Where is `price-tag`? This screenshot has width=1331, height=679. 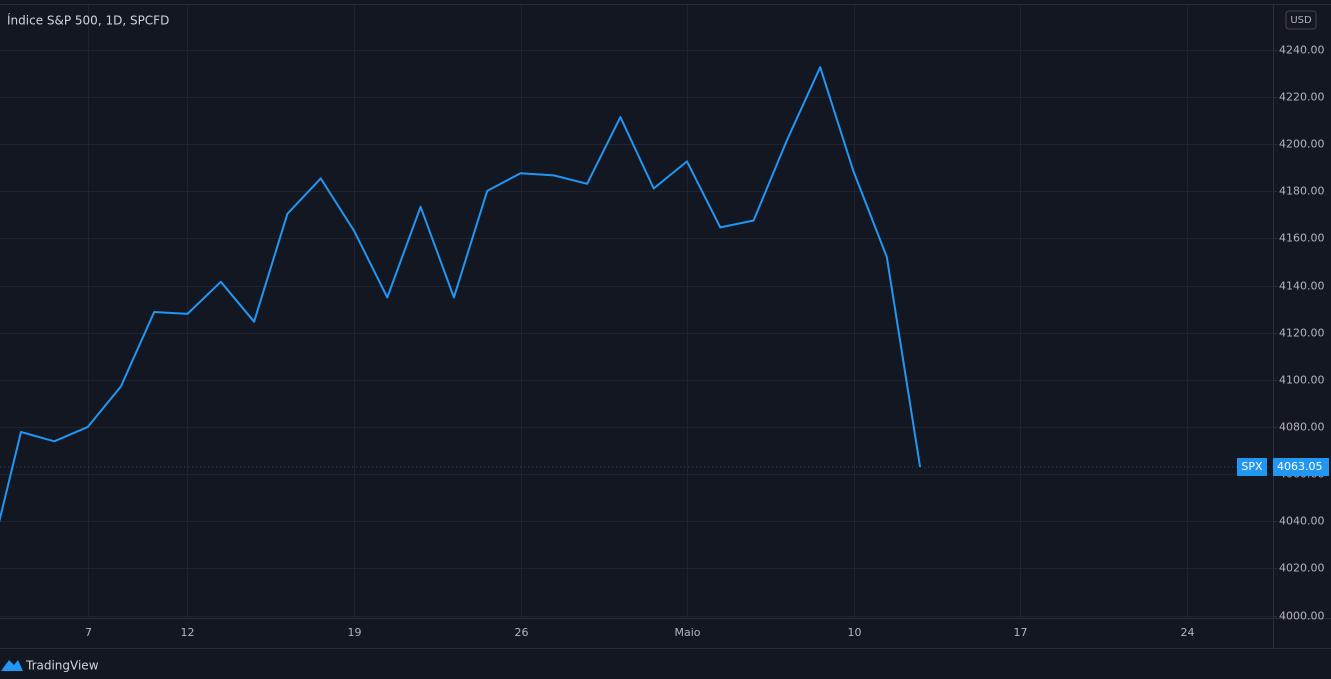 price-tag is located at coordinates (1301, 466).